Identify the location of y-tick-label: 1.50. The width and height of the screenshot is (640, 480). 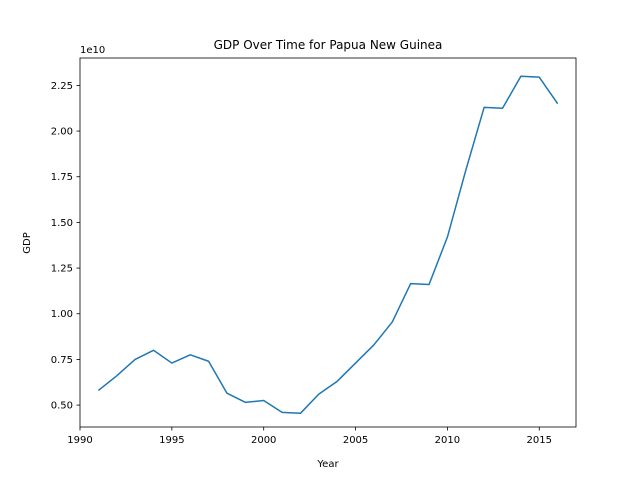
(62, 223).